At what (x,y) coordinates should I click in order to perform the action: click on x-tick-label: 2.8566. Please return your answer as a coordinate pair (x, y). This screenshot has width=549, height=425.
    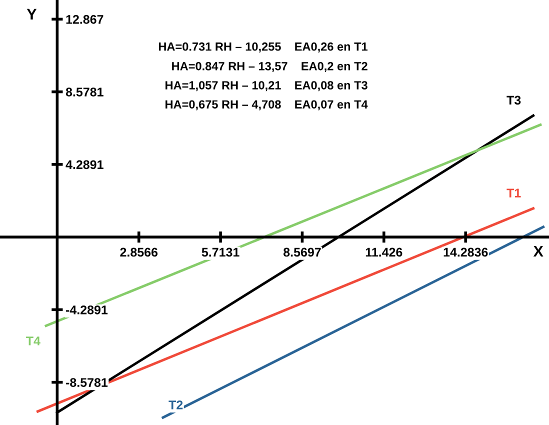
    Looking at the image, I should click on (139, 252).